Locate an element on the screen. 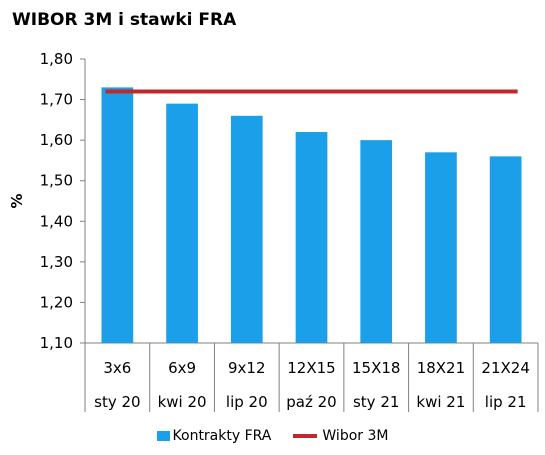 The image size is (545, 455). legend-bar-swatch is located at coordinates (163, 436).